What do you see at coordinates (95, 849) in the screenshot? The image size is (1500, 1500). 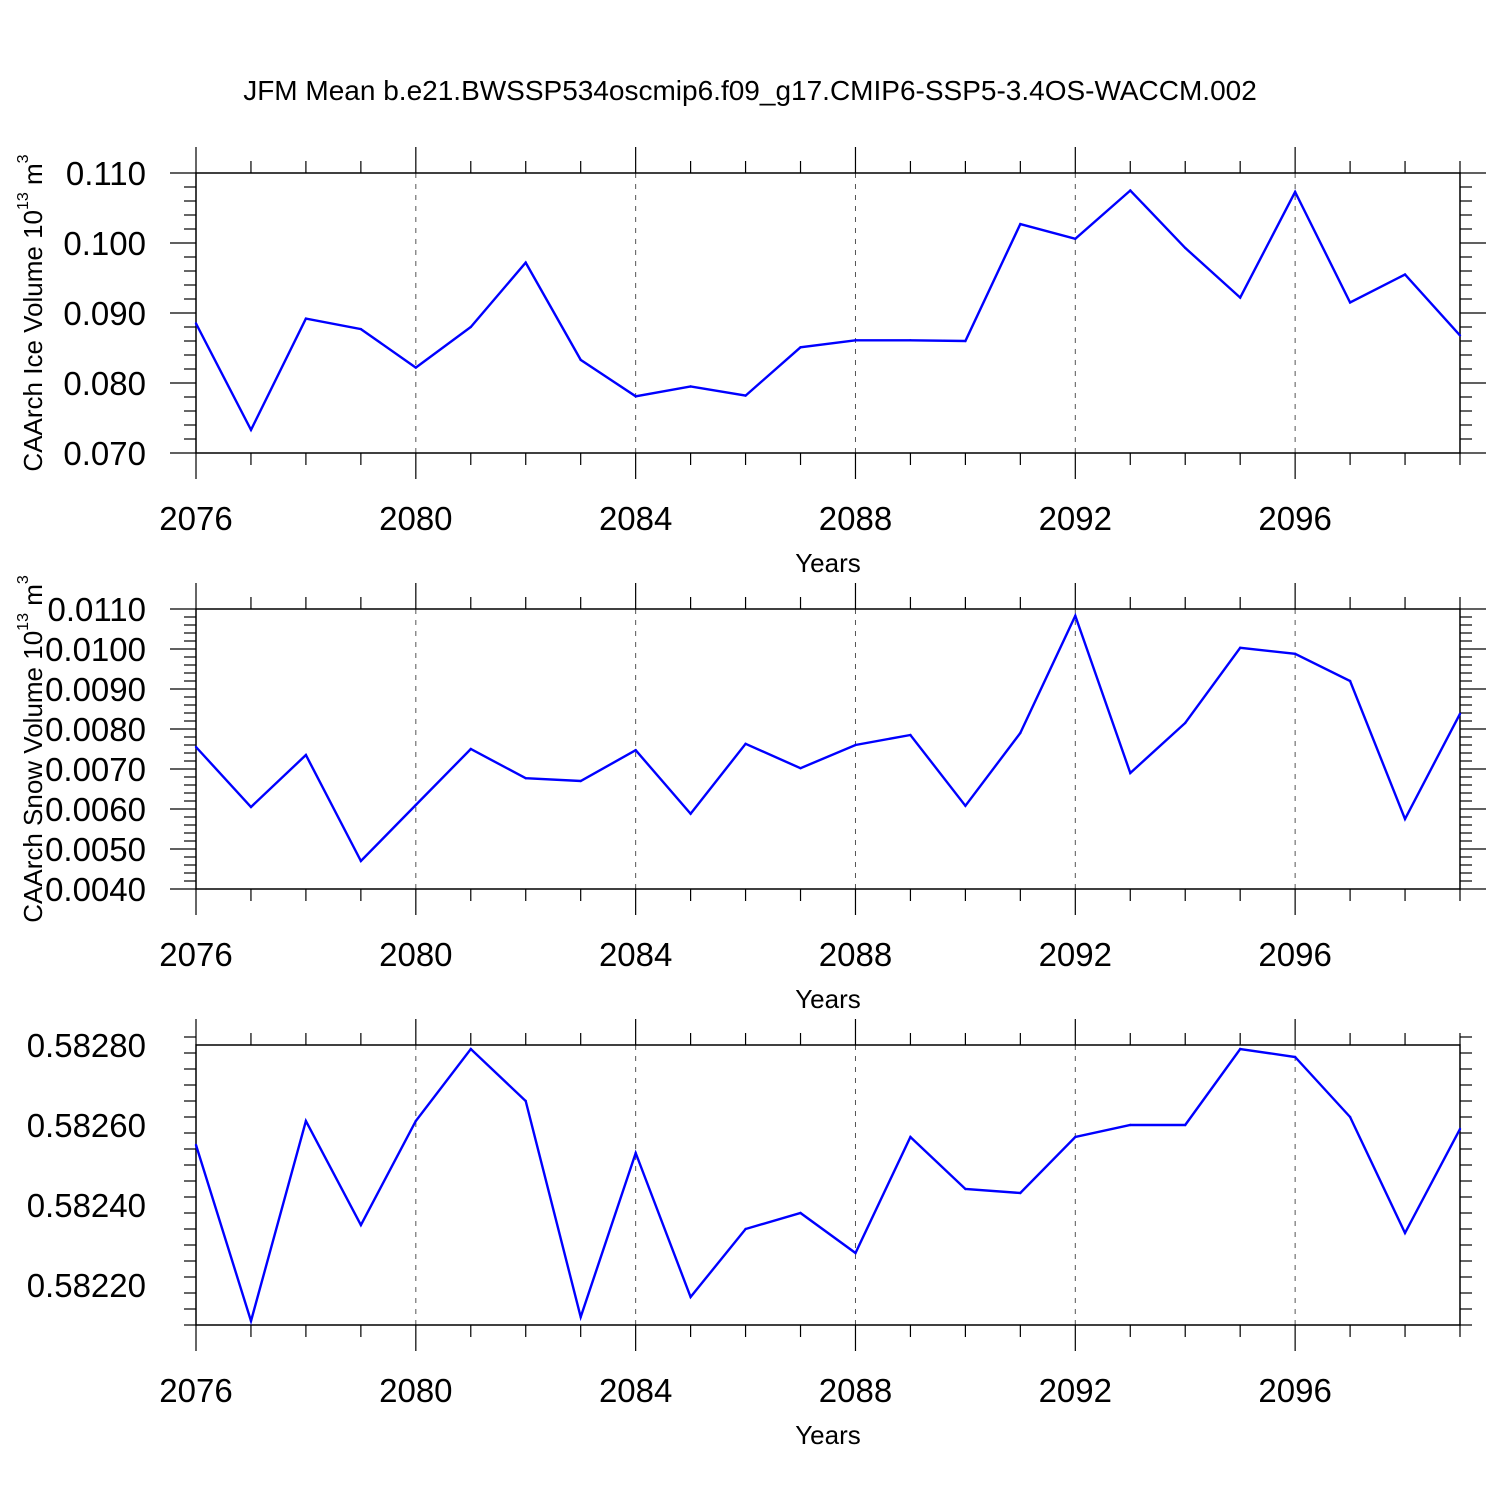 I see `y-tick-label: 0.0050` at bounding box center [95, 849].